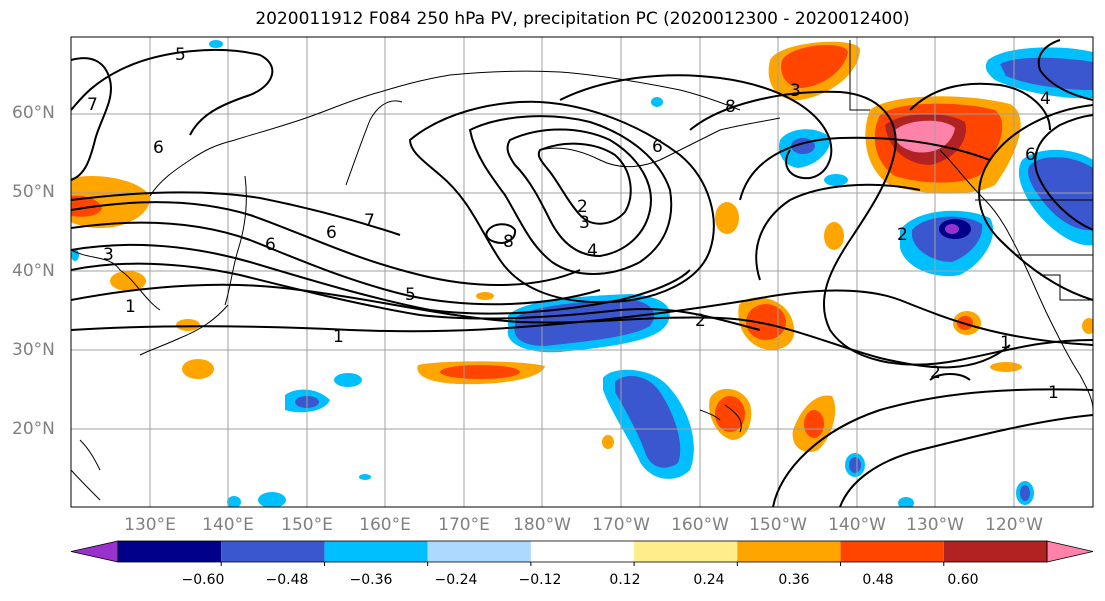 Image resolution: width=1105 pixels, height=601 pixels. I want to click on lon-label: 150°E, so click(307, 525).